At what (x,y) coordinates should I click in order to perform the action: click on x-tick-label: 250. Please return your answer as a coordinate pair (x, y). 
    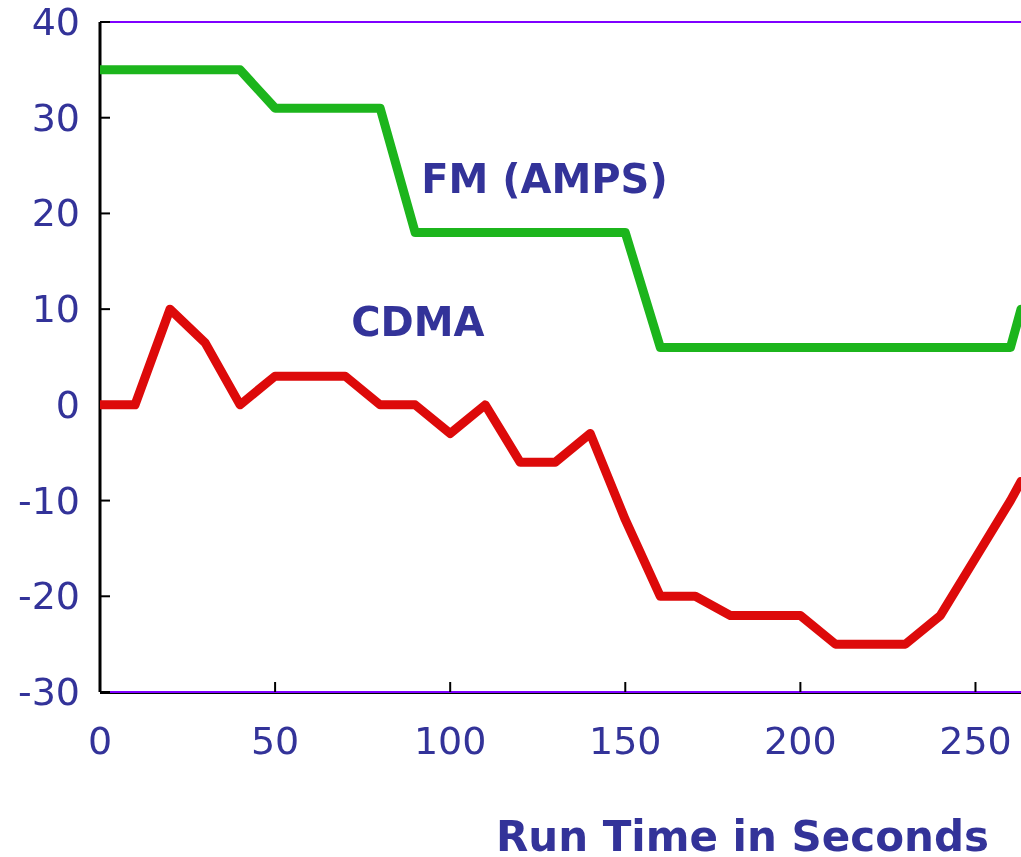
    Looking at the image, I should click on (975, 741).